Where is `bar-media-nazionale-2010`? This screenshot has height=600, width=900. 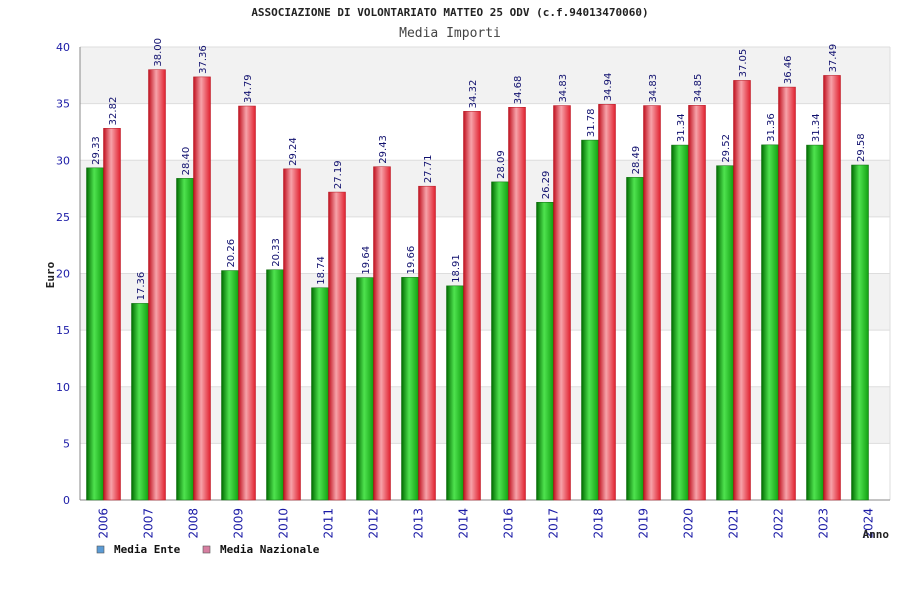
bar-media-nazionale-2010 is located at coordinates (292, 334).